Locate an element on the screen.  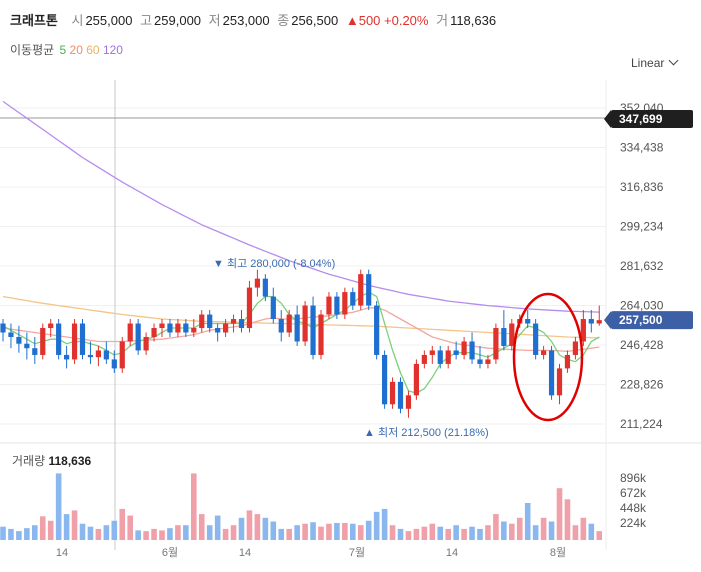
y-tick-label: 281,632 is located at coordinates (642, 266).